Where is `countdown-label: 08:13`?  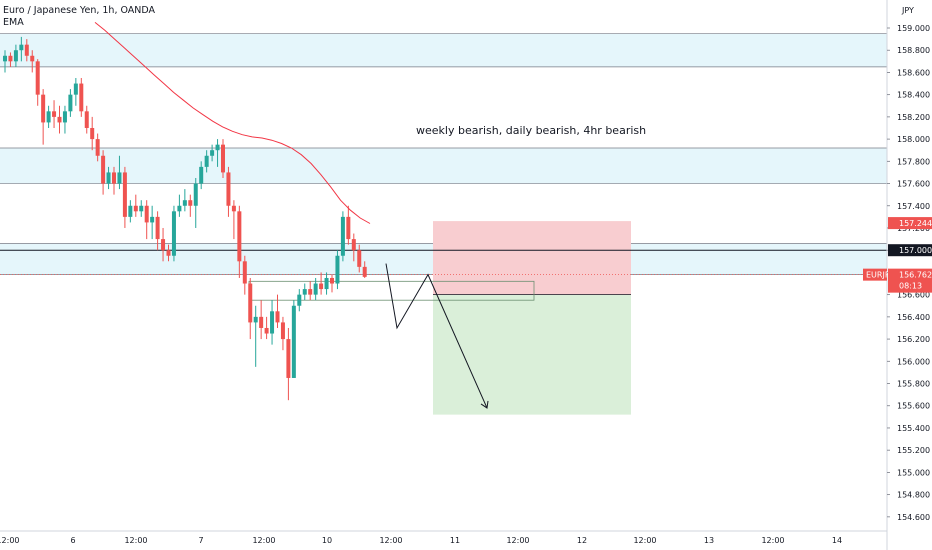
countdown-label: 08:13 is located at coordinates (910, 286).